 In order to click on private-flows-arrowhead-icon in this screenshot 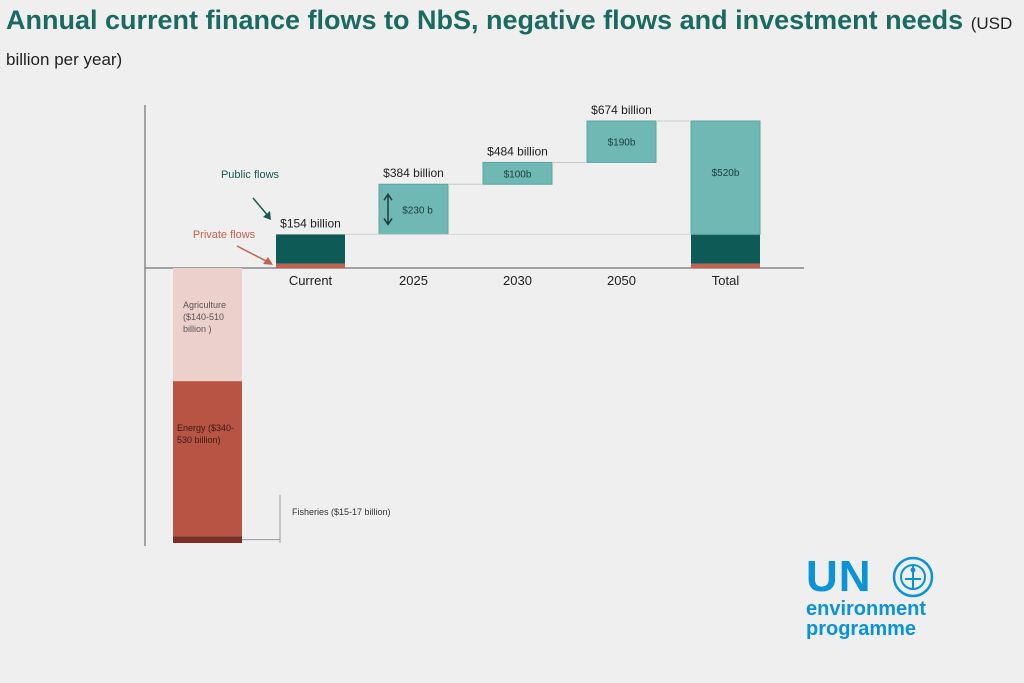, I will do `click(268, 261)`.